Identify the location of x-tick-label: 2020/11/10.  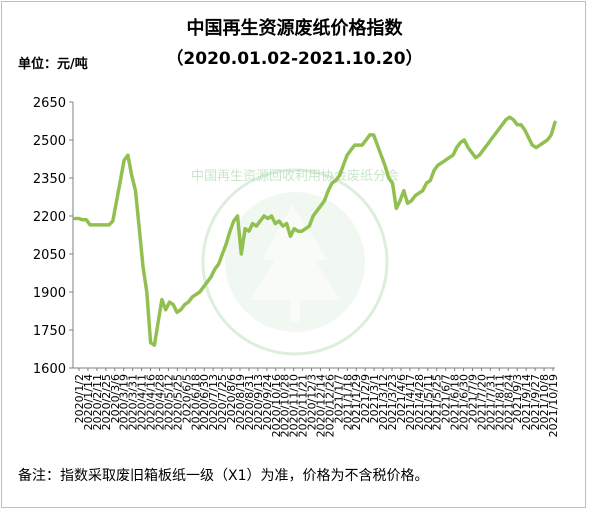
(294, 405).